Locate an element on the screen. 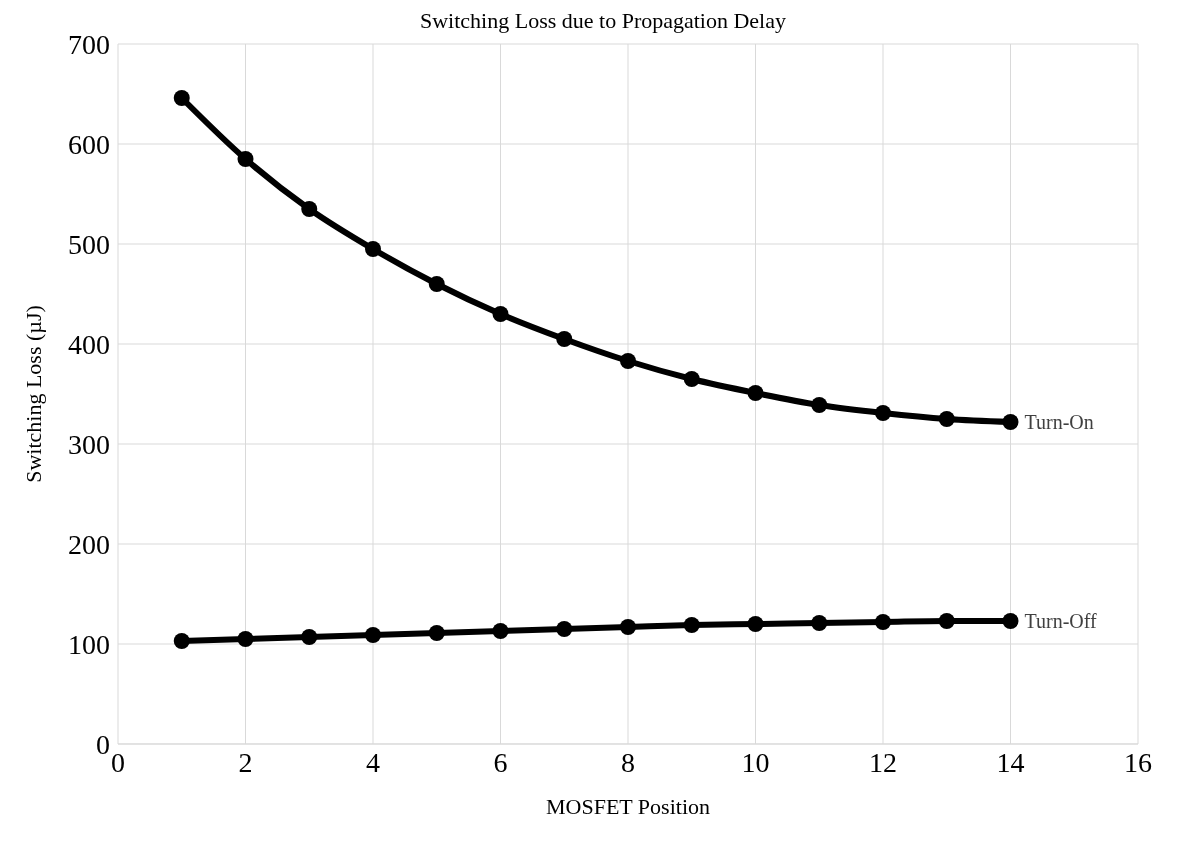  x-tick-label: 4 is located at coordinates (373, 762).